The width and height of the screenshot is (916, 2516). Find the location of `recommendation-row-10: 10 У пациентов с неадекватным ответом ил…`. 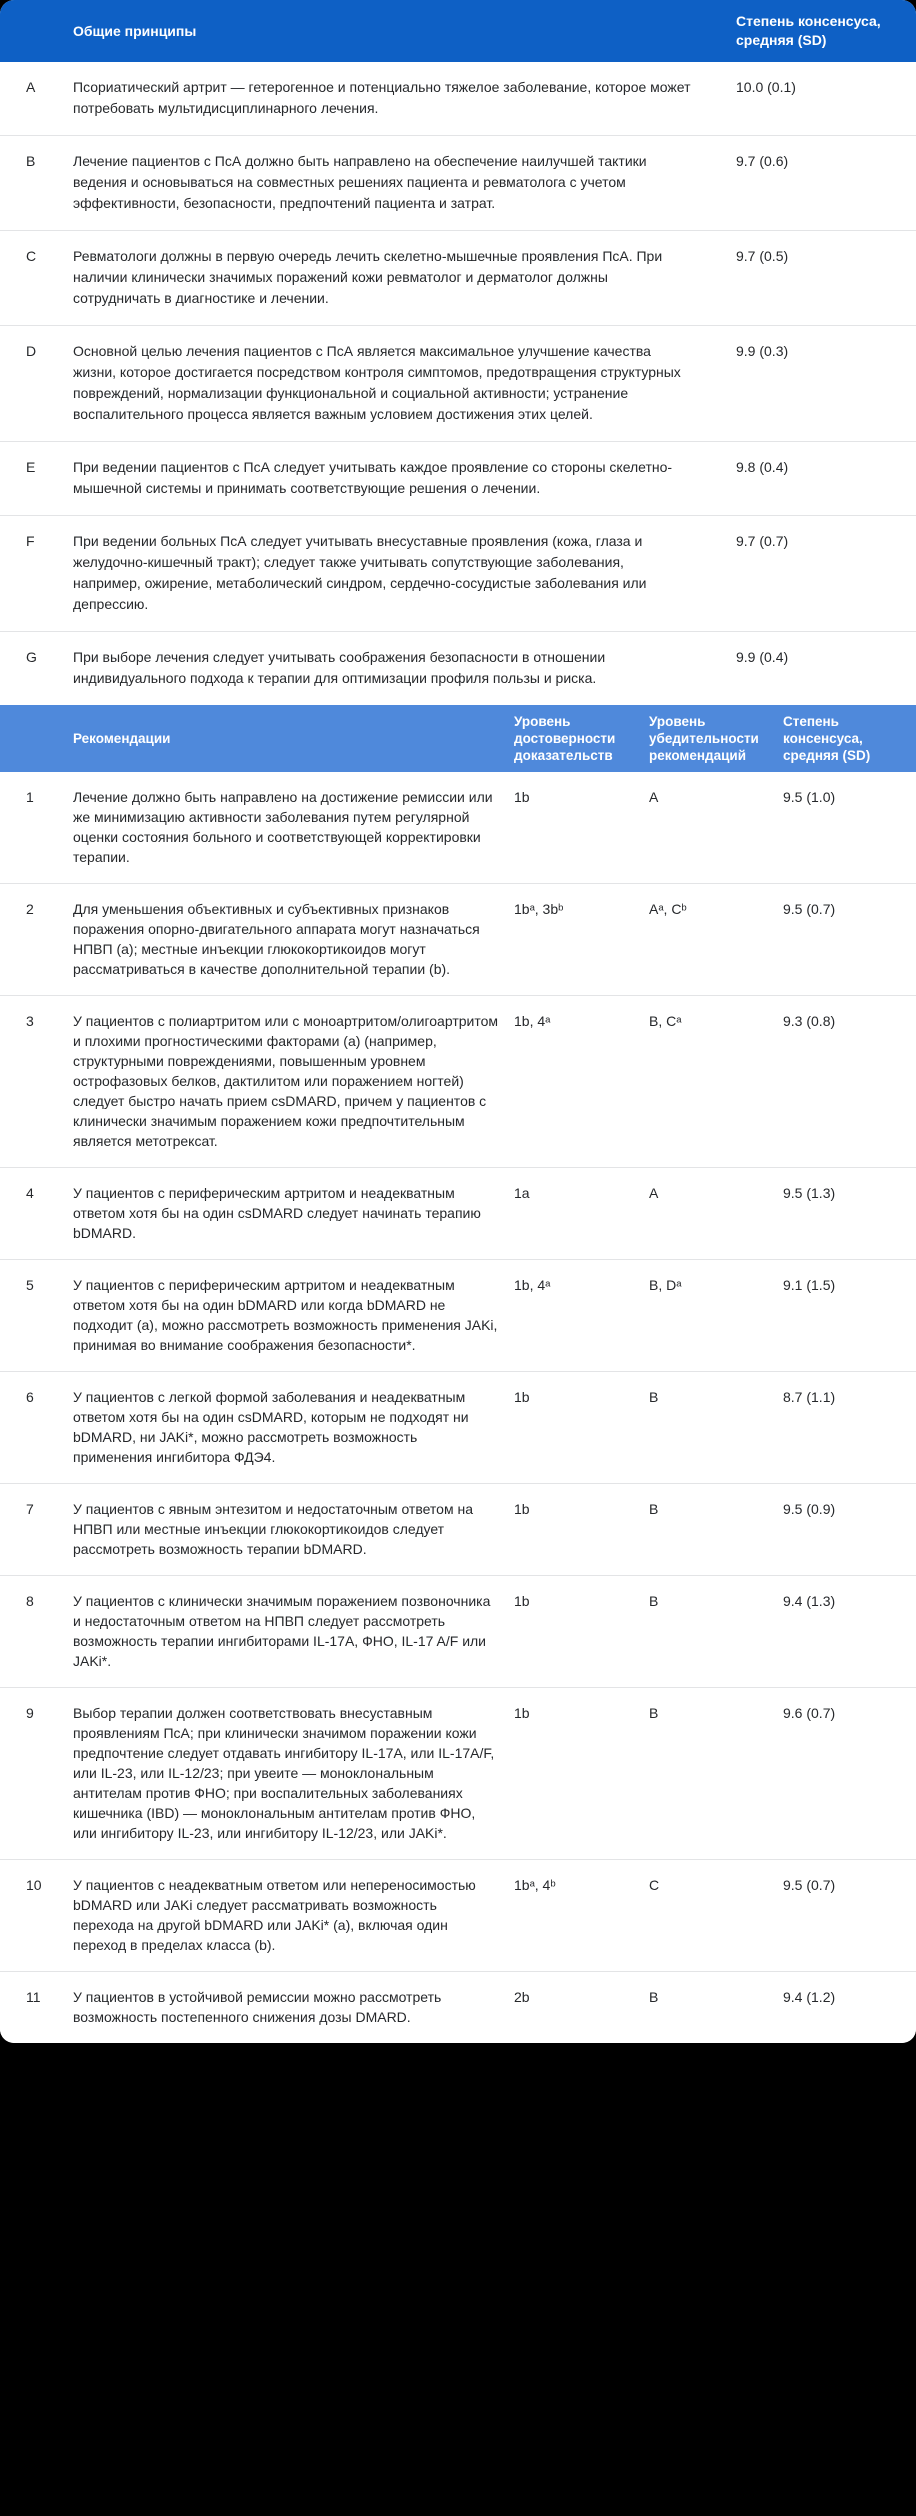

recommendation-row-10: 10 У пациентов с неадекватным ответом ил… is located at coordinates (458, 1915).